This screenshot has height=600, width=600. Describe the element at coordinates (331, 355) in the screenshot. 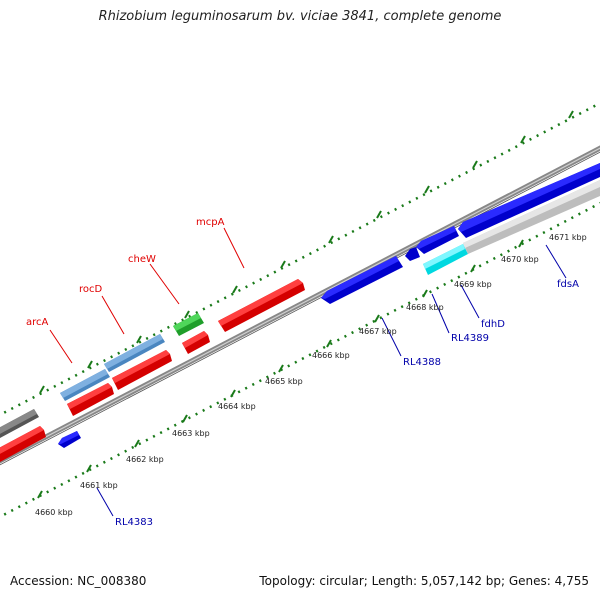

I see `kbp-label: 4666 kbp` at that location.